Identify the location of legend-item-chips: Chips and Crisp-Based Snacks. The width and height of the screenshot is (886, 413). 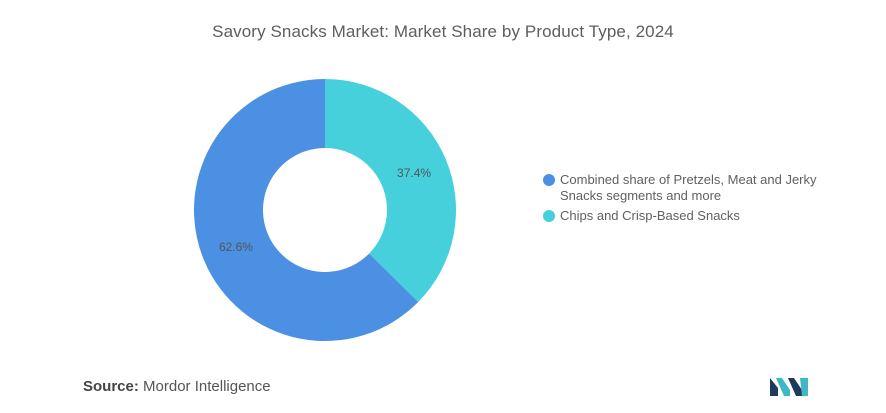
(688, 216).